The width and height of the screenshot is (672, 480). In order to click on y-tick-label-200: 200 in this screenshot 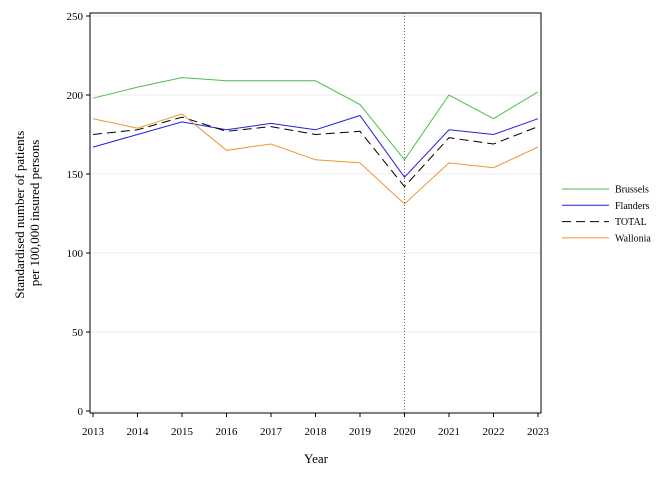, I will do `click(75, 96)`.